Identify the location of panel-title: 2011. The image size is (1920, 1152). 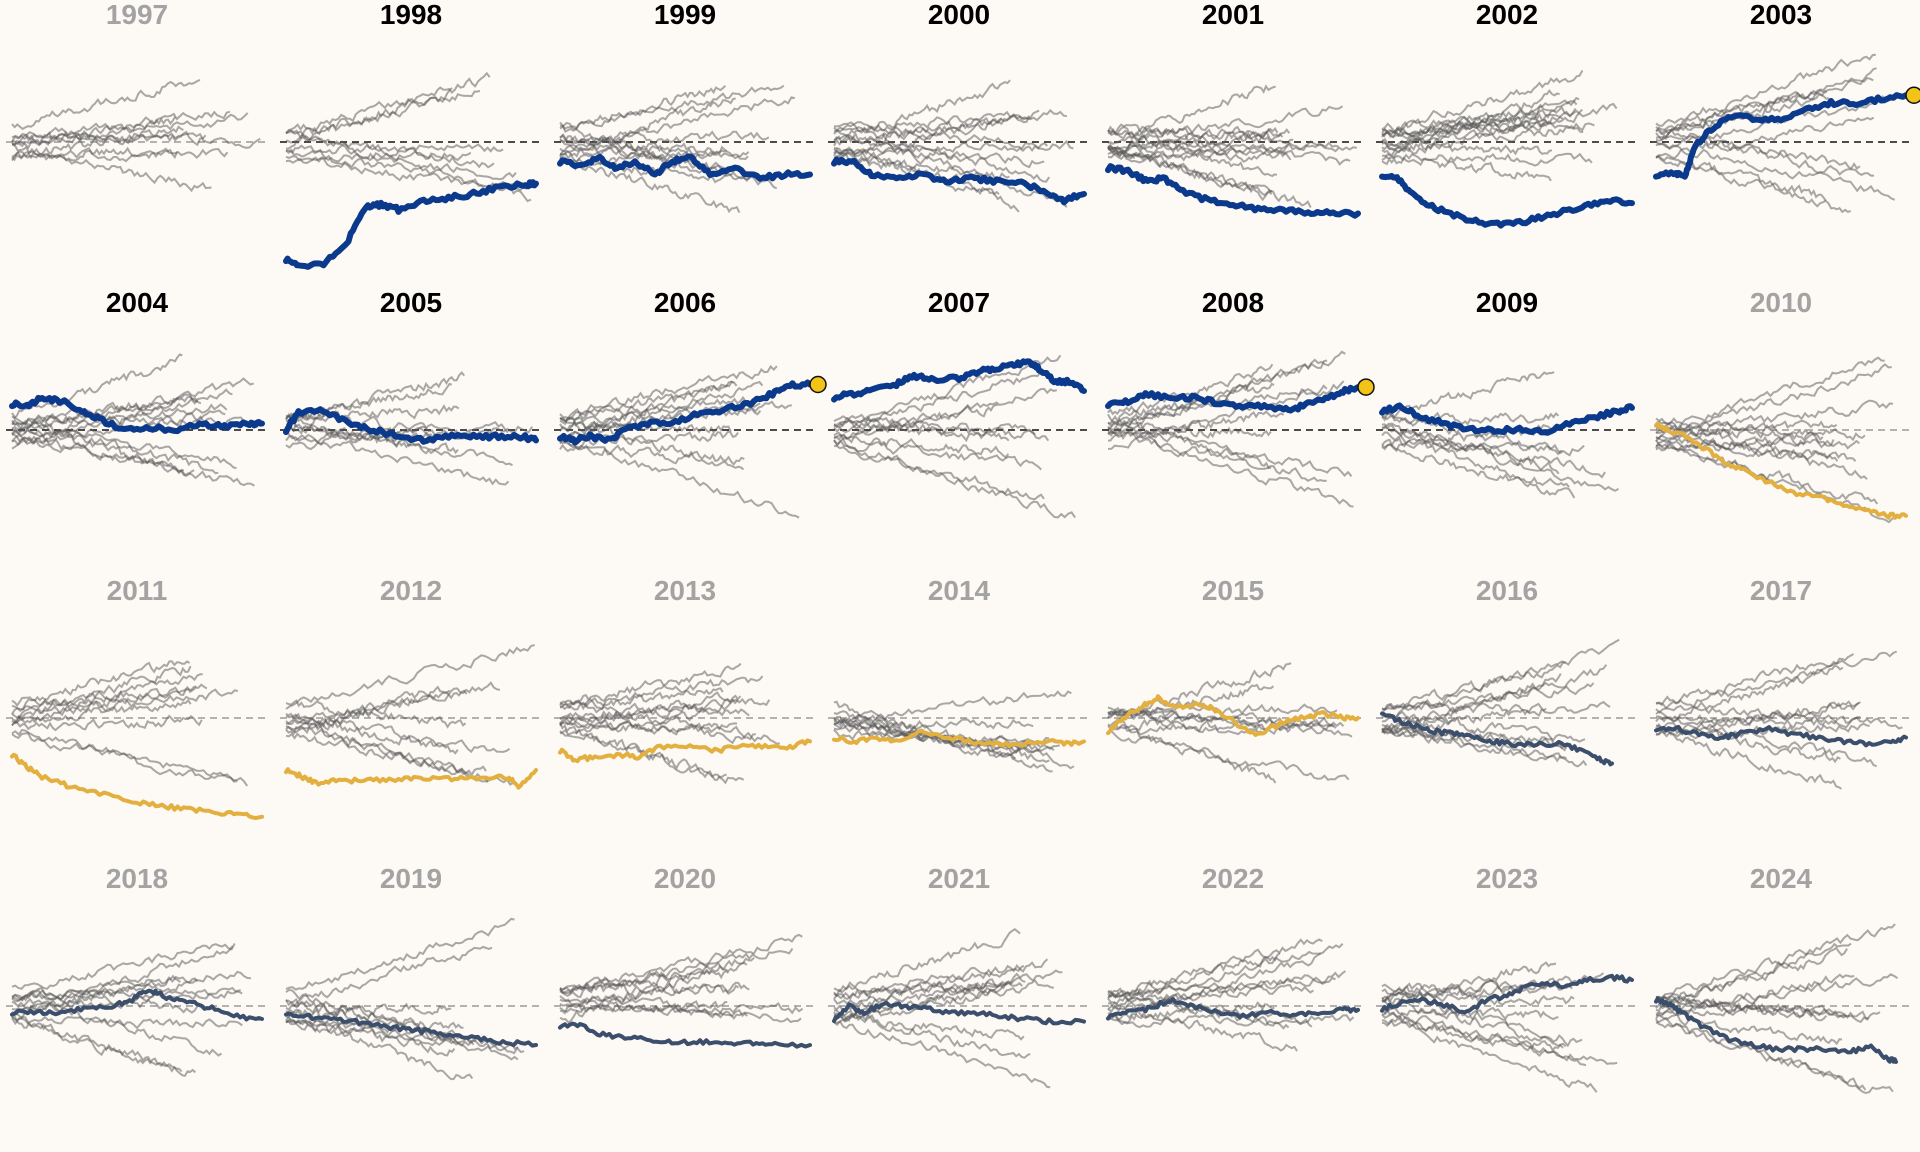
(137, 590).